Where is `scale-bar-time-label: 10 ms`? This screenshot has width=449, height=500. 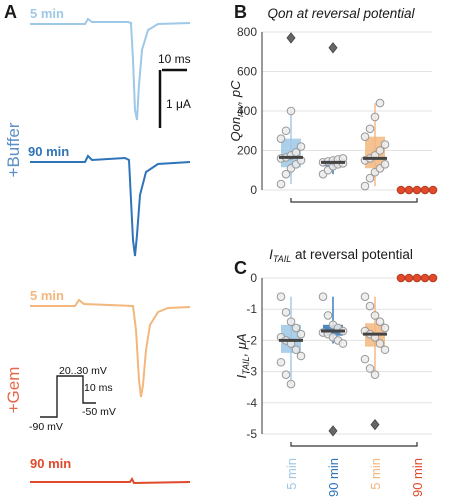 scale-bar-time-label: 10 ms is located at coordinates (174, 59).